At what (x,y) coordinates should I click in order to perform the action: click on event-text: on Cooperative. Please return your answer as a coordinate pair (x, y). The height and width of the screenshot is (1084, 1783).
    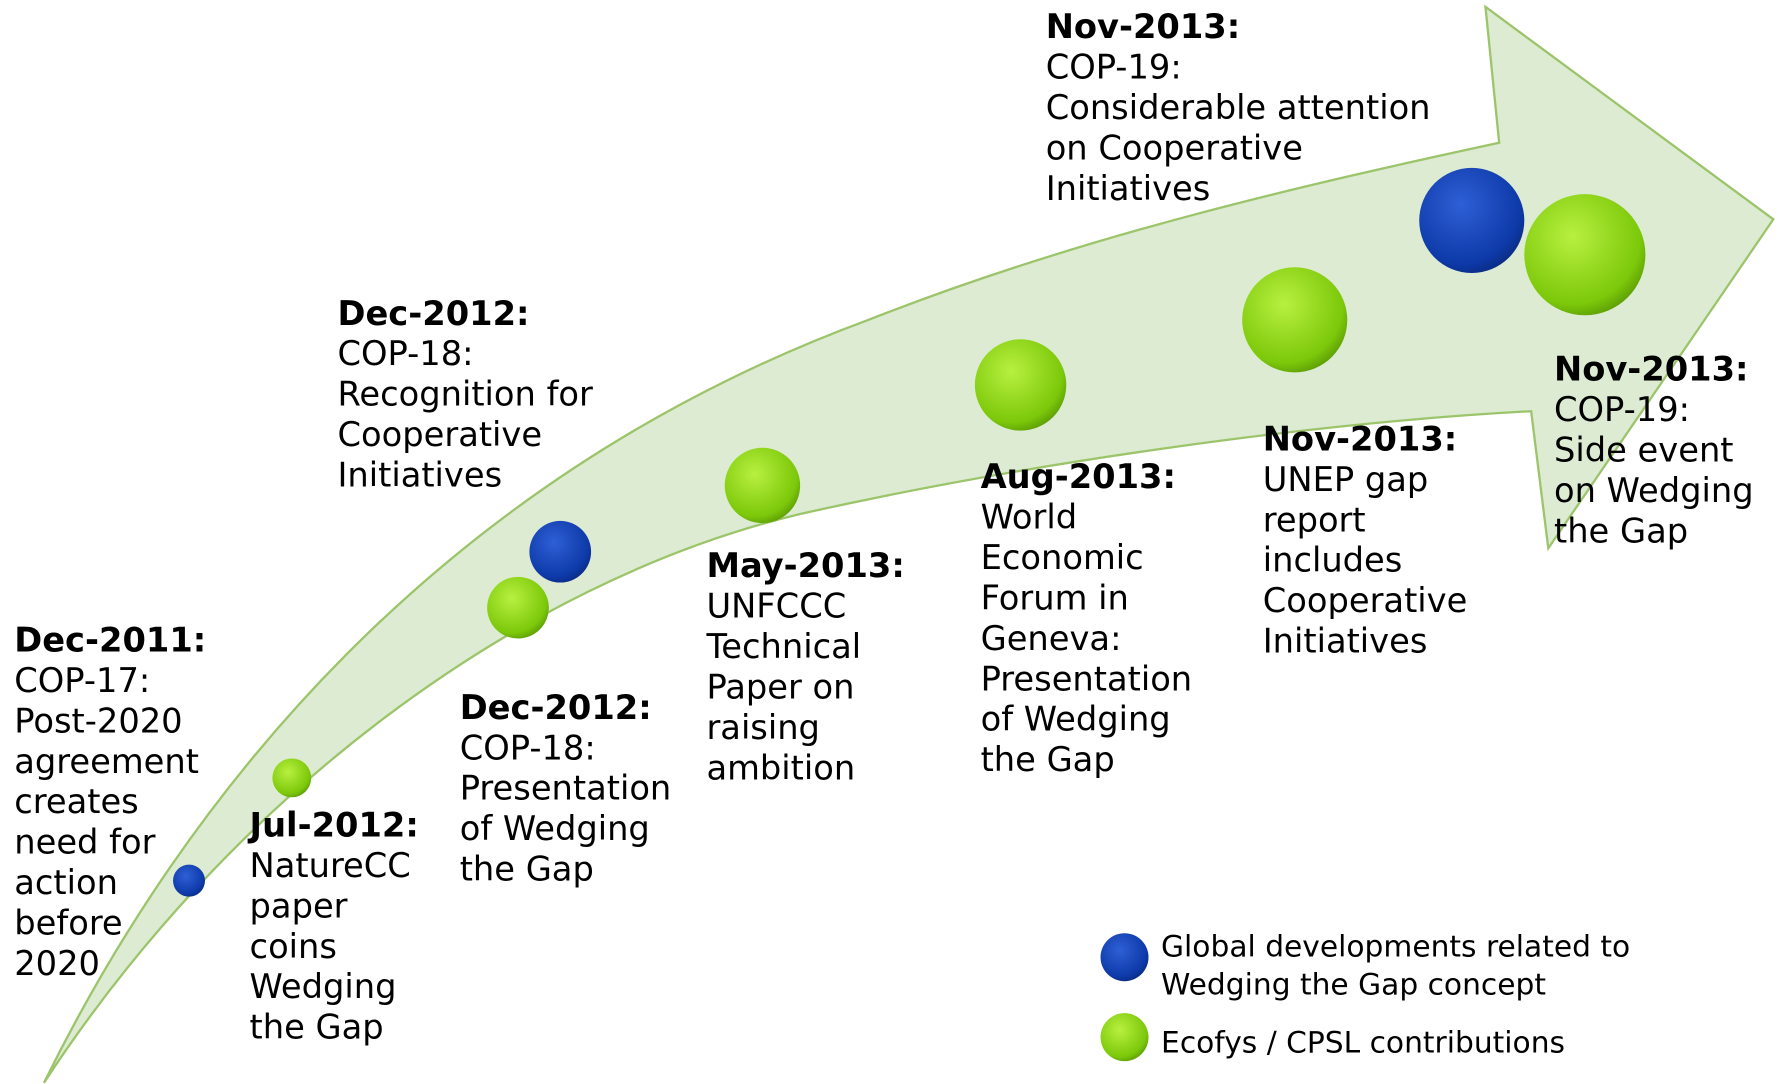
    Looking at the image, I should click on (1174, 147).